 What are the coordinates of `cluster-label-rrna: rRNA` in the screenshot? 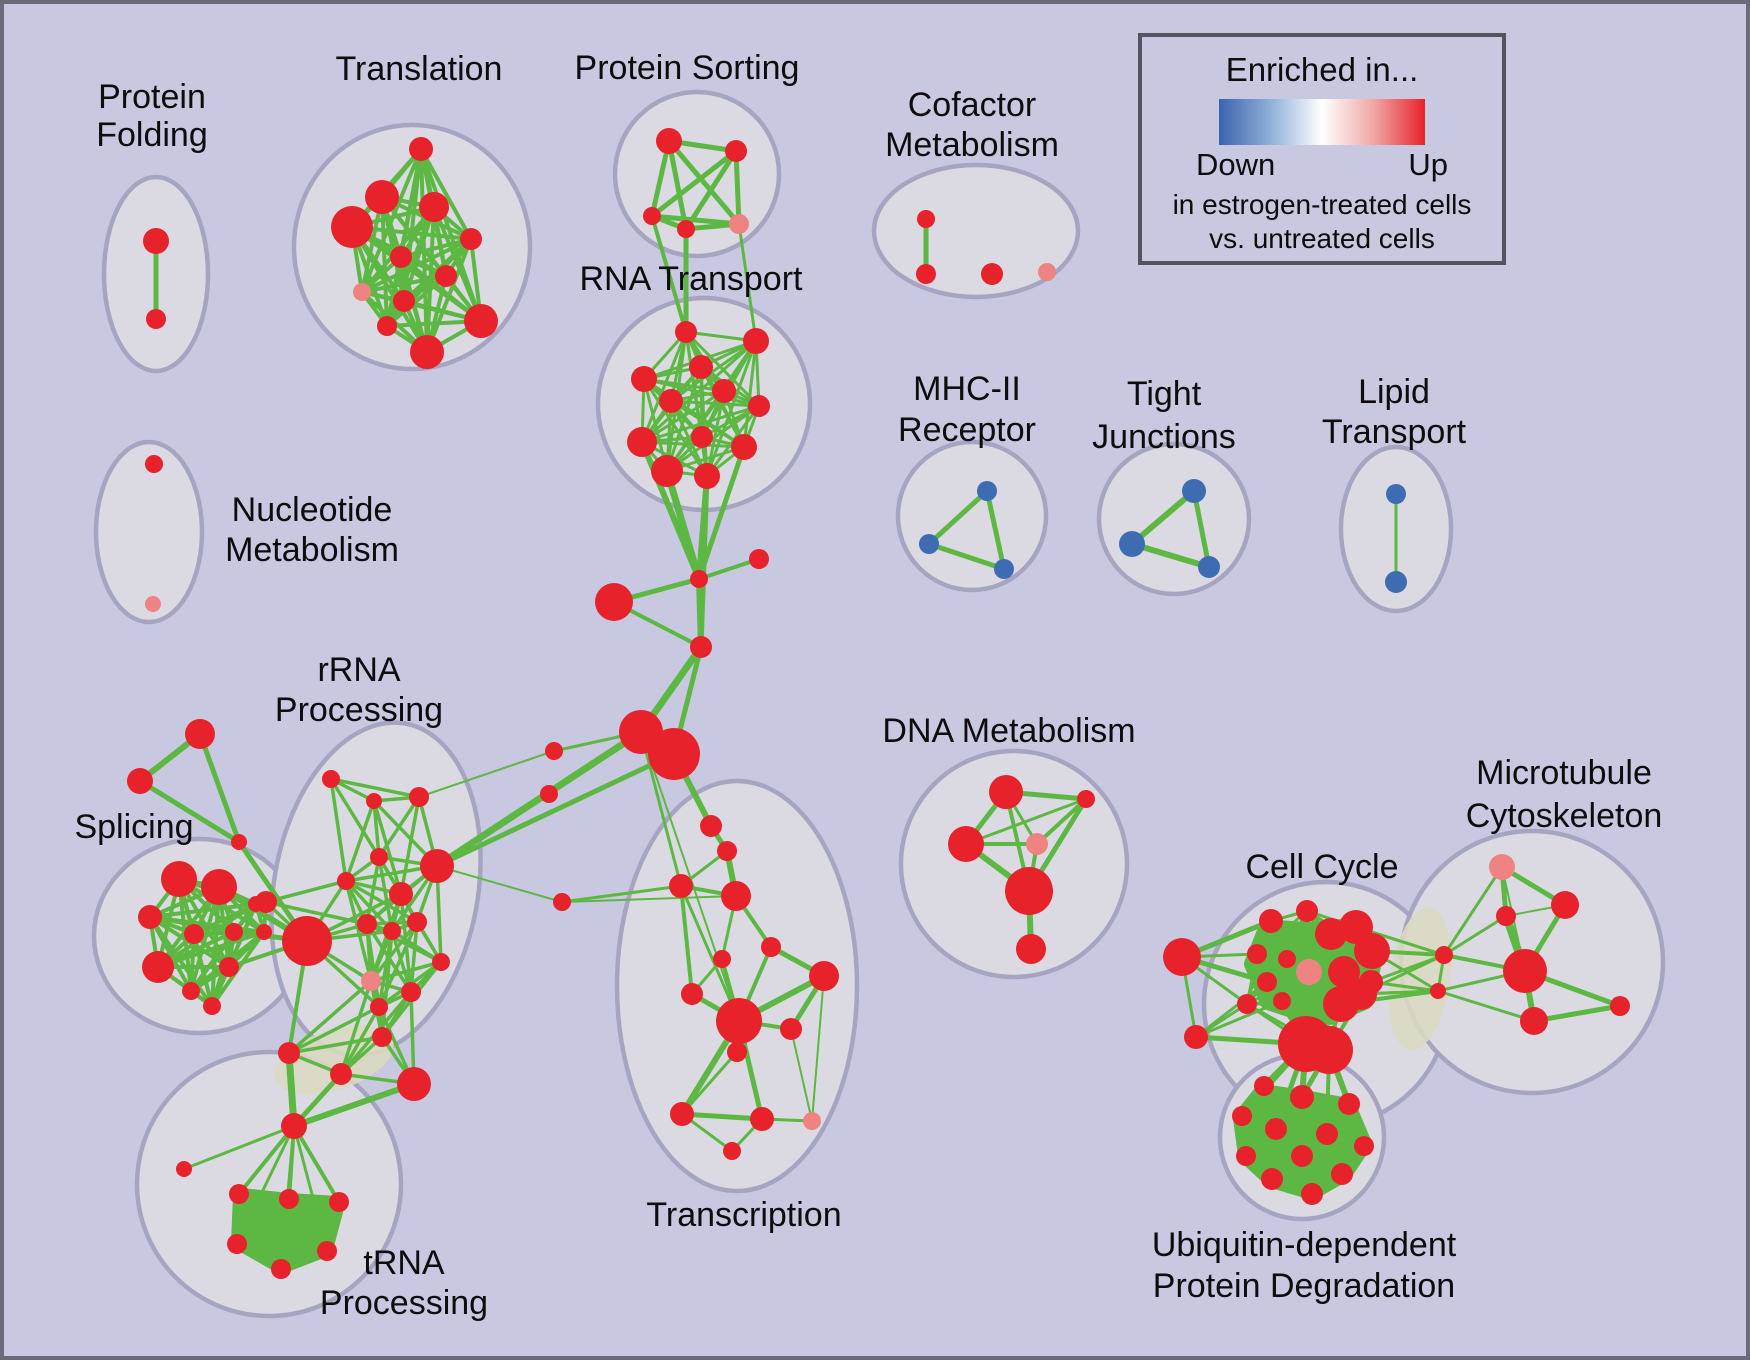 It's located at (358, 670).